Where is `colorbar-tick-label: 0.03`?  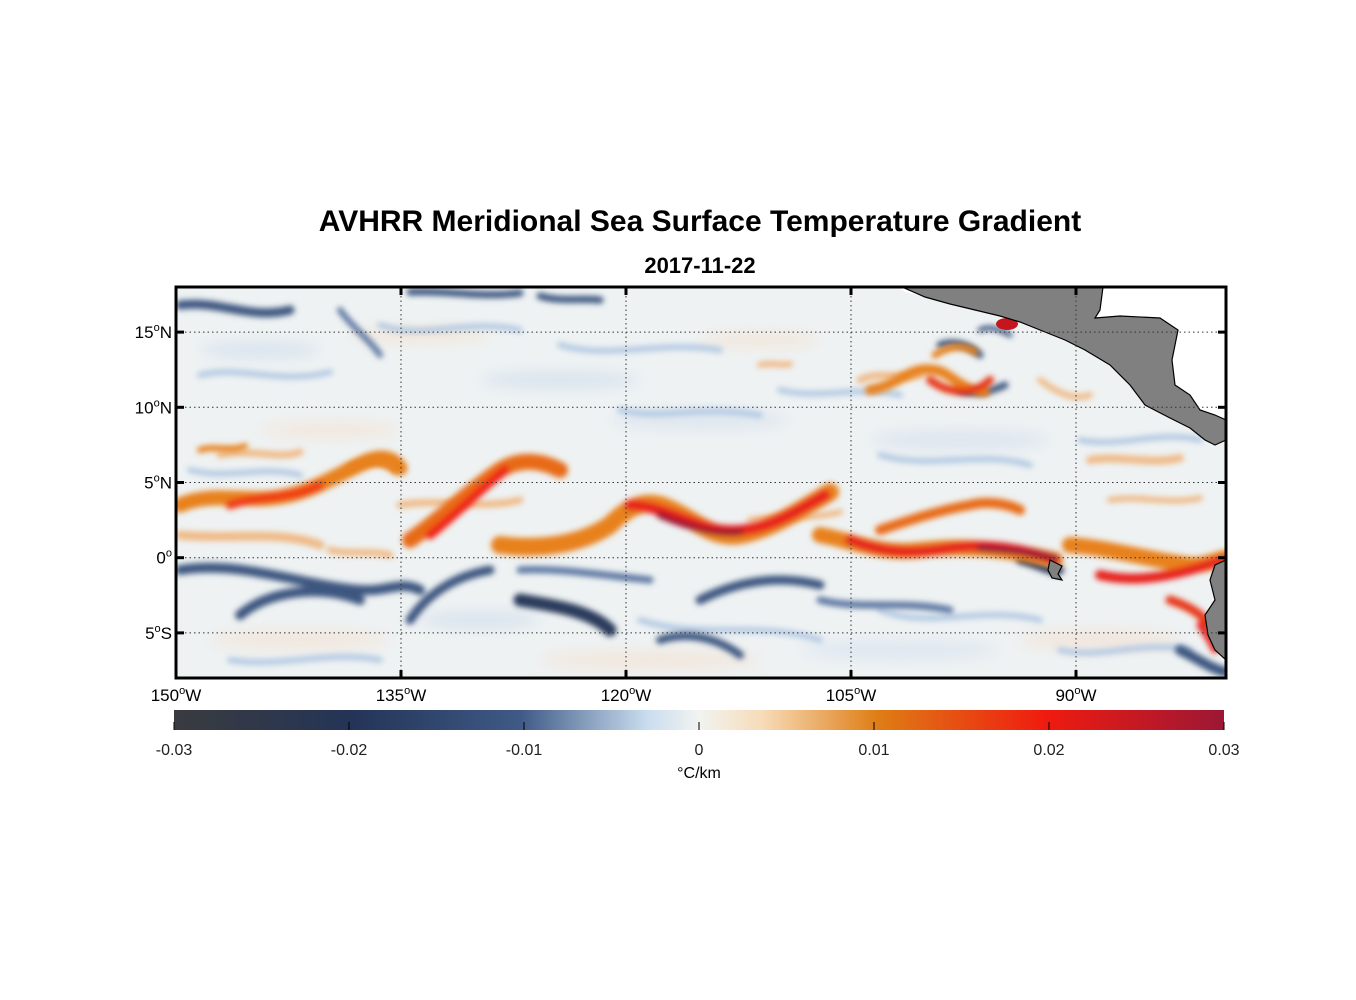 colorbar-tick-label: 0.03 is located at coordinates (1223, 750).